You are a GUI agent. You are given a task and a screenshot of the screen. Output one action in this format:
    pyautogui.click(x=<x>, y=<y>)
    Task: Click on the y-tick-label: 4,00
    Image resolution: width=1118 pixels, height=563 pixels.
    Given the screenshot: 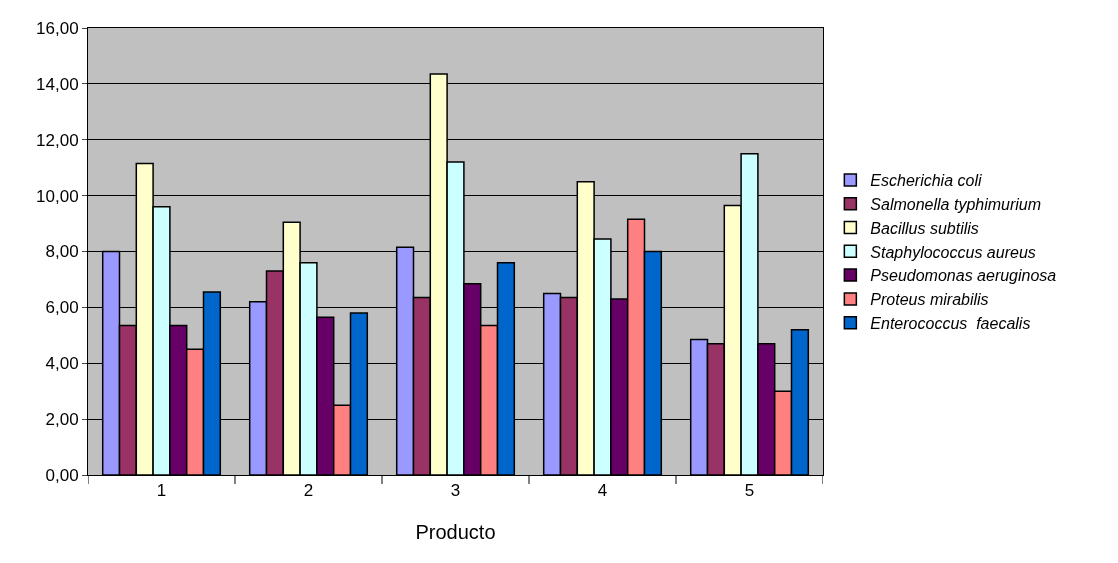 What is the action you would take?
    pyautogui.click(x=62, y=364)
    